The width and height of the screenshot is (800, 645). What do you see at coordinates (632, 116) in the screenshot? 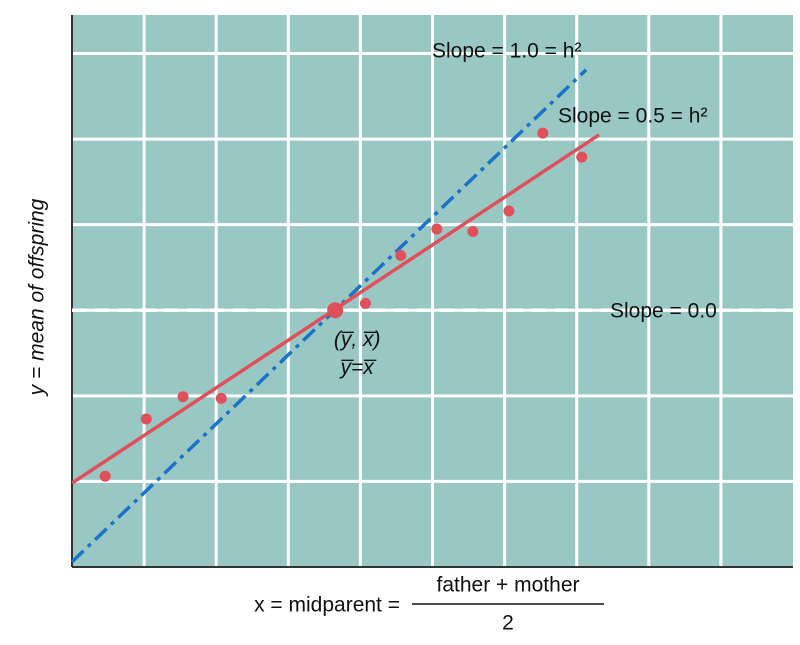
I see `line-label: Slope = 0.5 = h²` at bounding box center [632, 116].